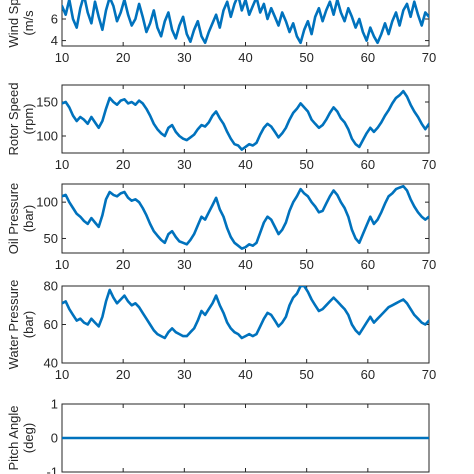 The height and width of the screenshot is (474, 474). I want to click on plot-frame-rotor-speed, so click(245, 119).